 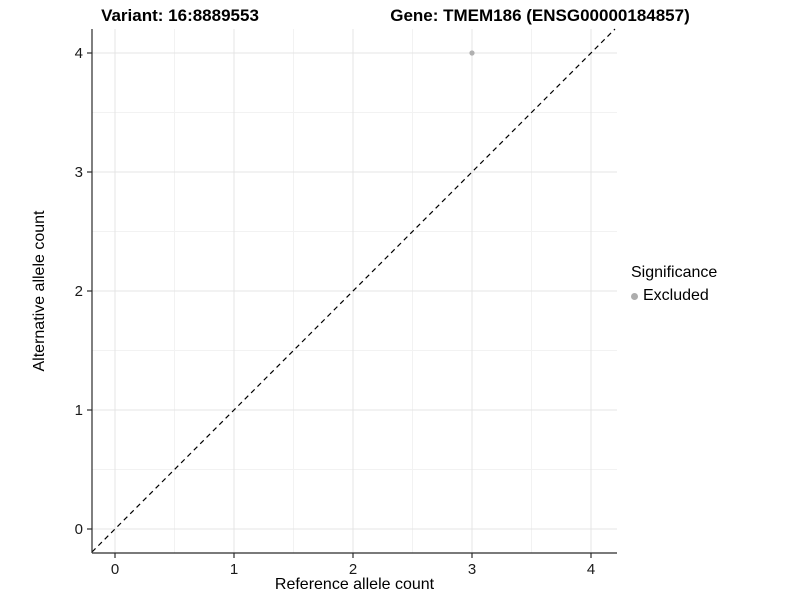 I want to click on x-tick-label: 2, so click(x=353, y=569).